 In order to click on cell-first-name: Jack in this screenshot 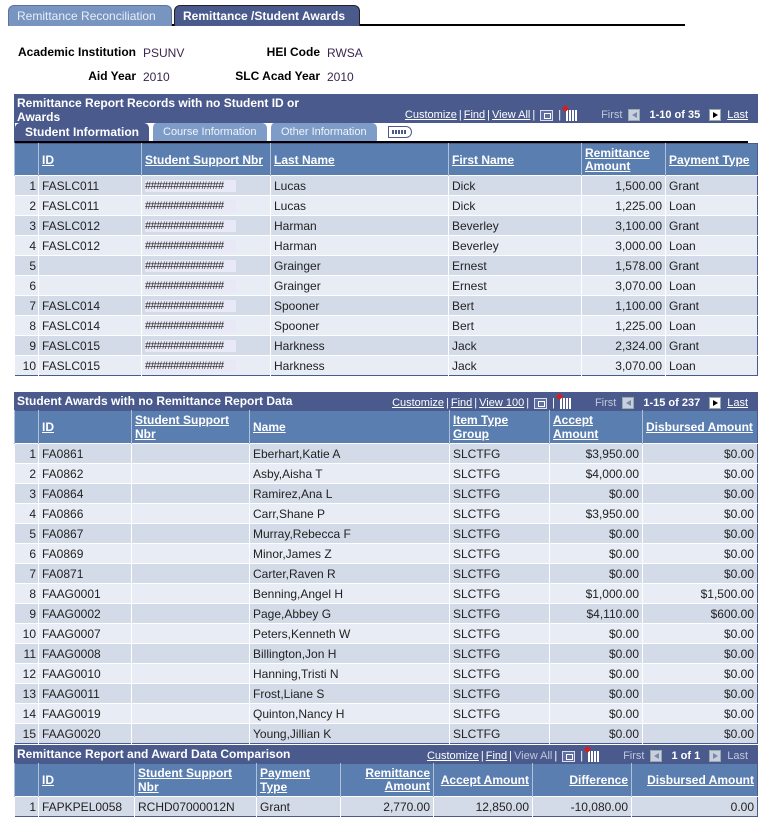, I will do `click(515, 365)`.